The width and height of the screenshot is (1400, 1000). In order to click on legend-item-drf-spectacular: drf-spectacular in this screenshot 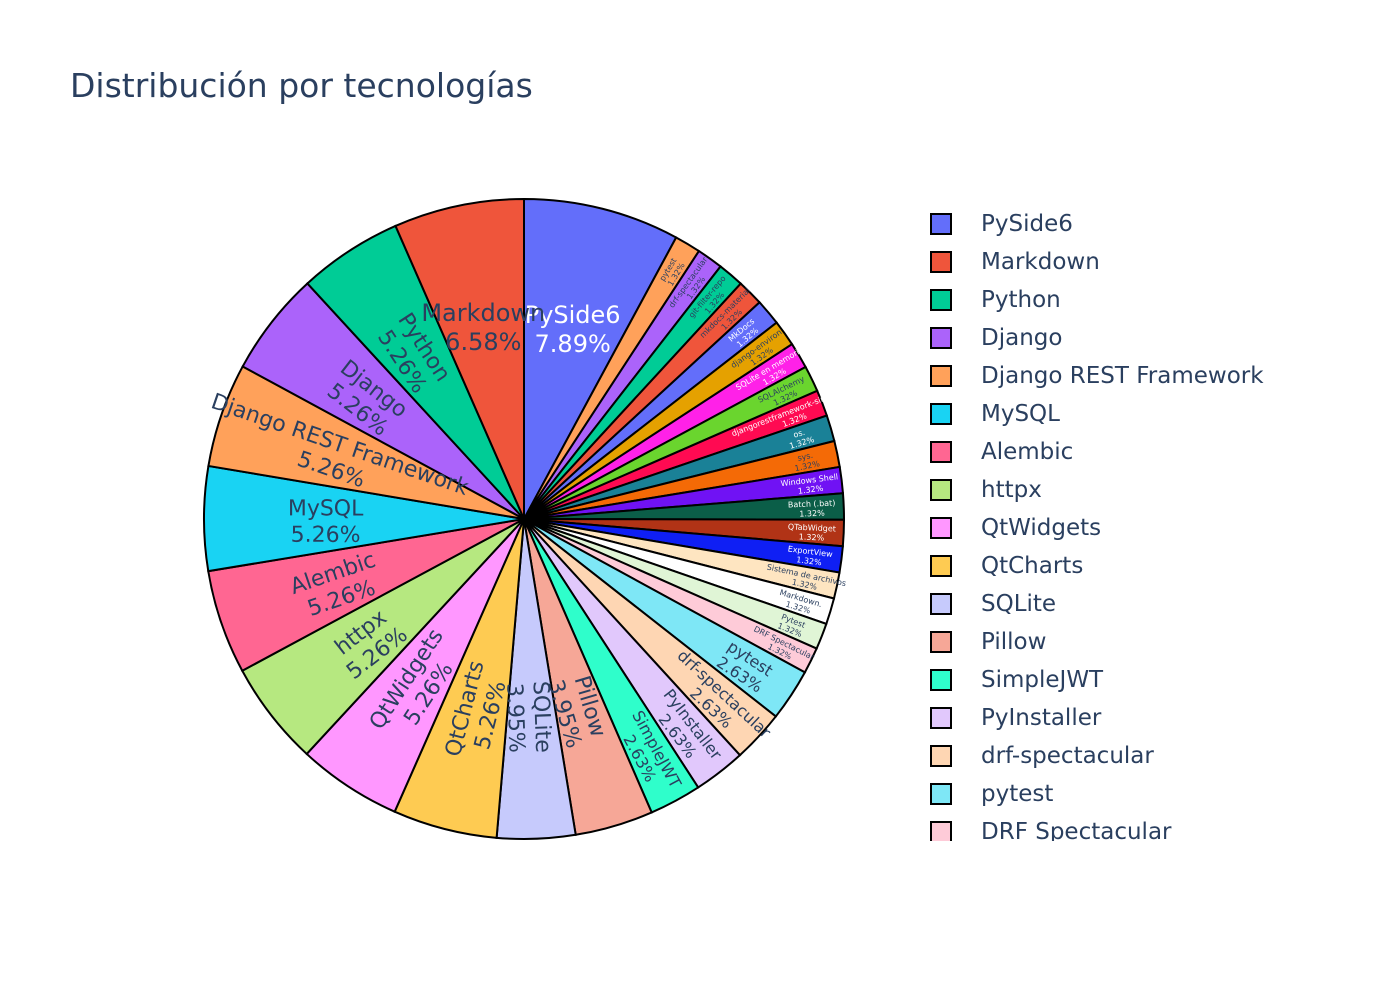, I will do `click(1037, 756)`.